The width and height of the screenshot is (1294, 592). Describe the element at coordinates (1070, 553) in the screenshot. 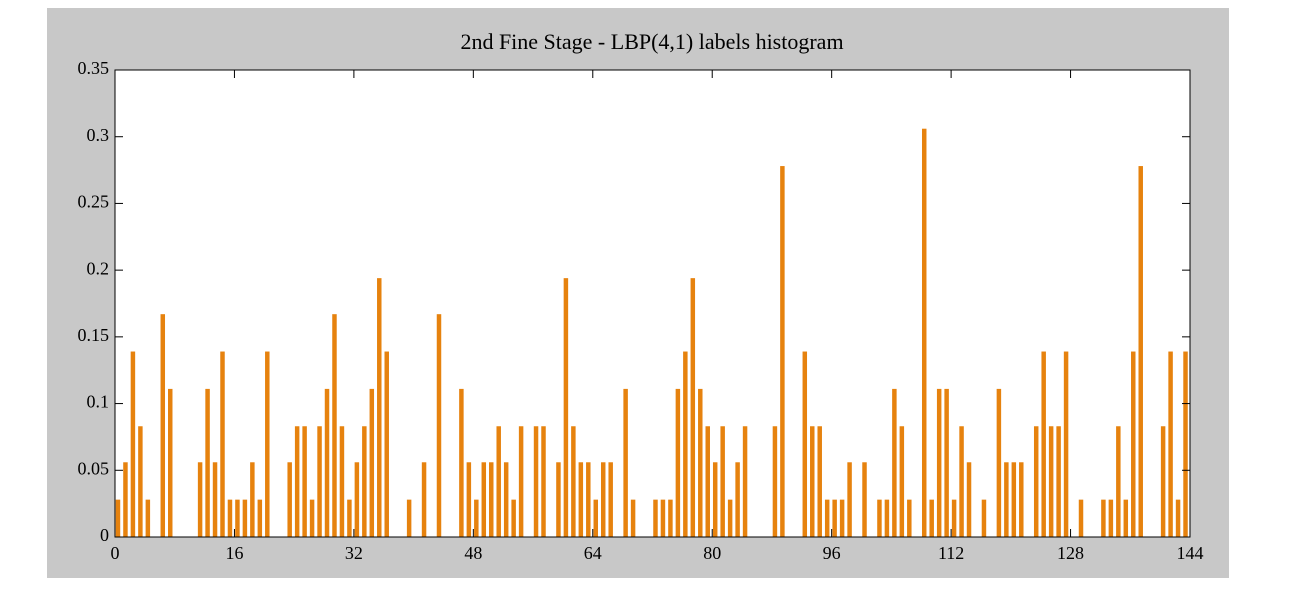

I see `x-tick-label: 128` at that location.